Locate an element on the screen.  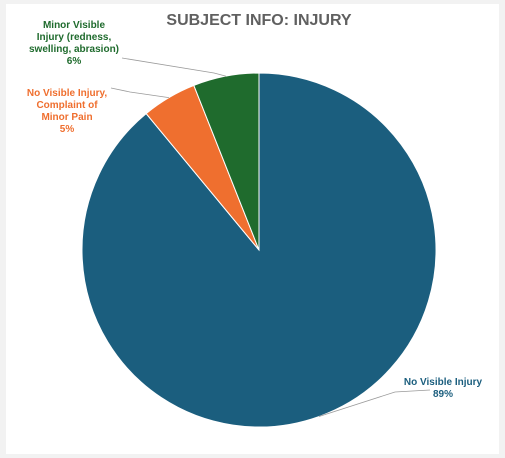
slice-label-line: swelling, abrasion) is located at coordinates (74, 49).